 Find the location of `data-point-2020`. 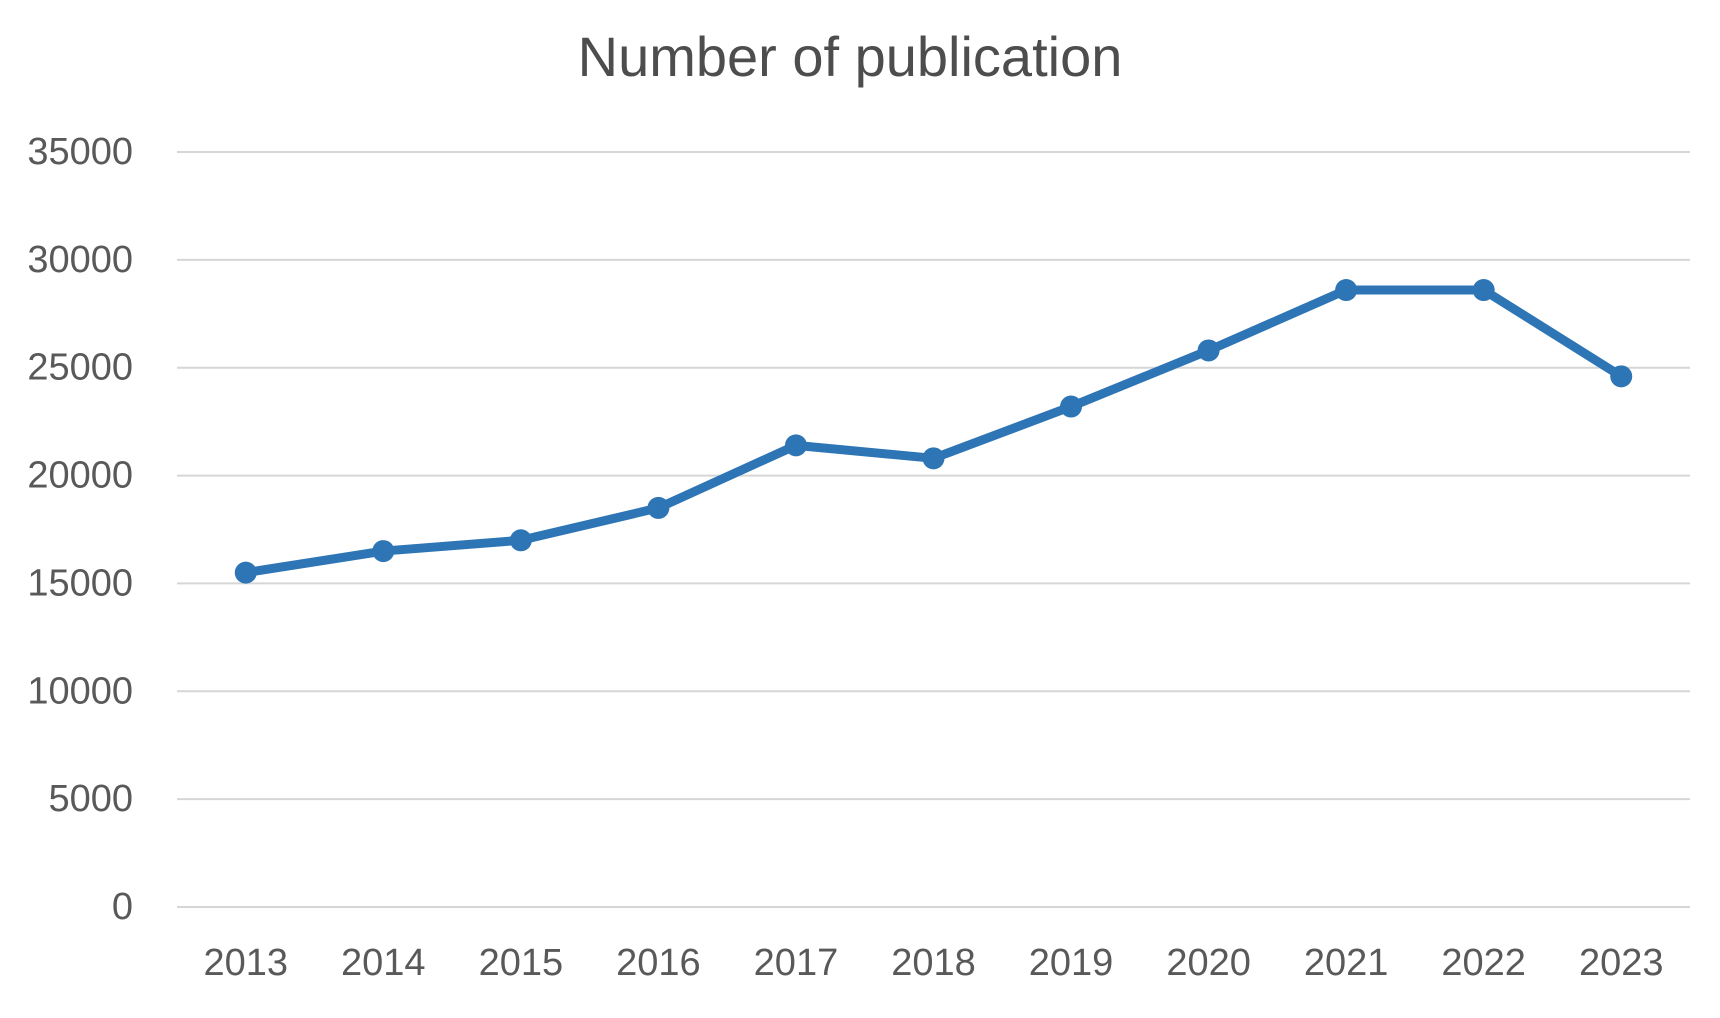

data-point-2020 is located at coordinates (1208, 350).